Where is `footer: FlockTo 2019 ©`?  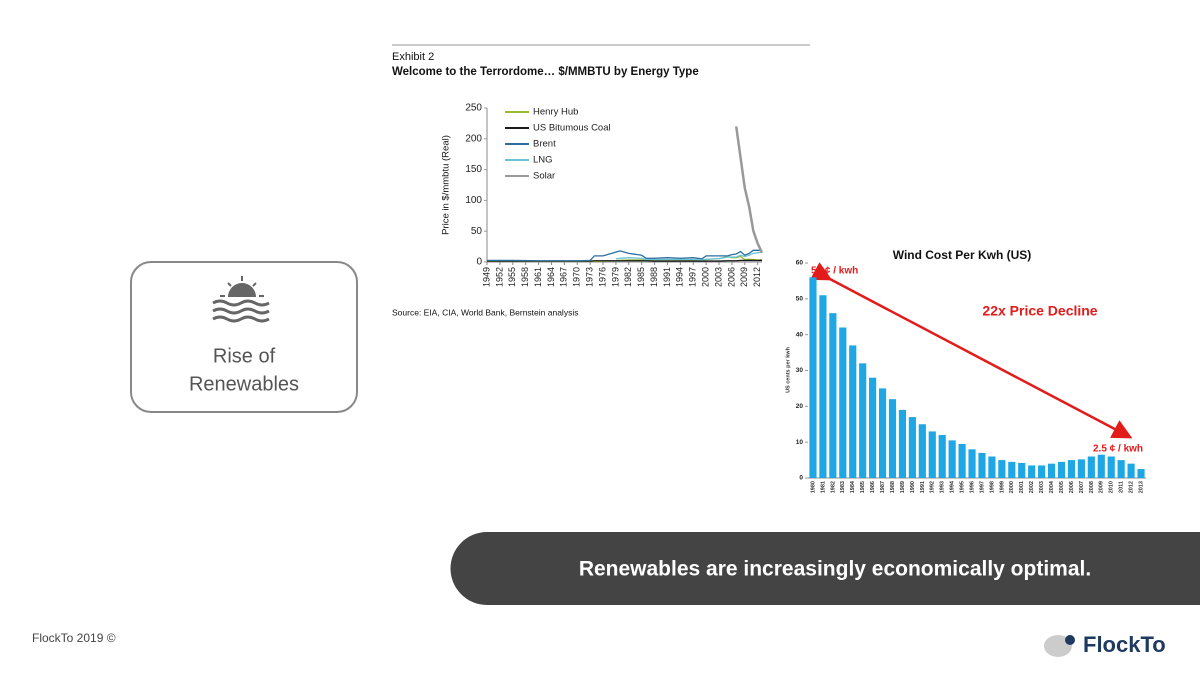
footer: FlockTo 2019 © is located at coordinates (74, 638).